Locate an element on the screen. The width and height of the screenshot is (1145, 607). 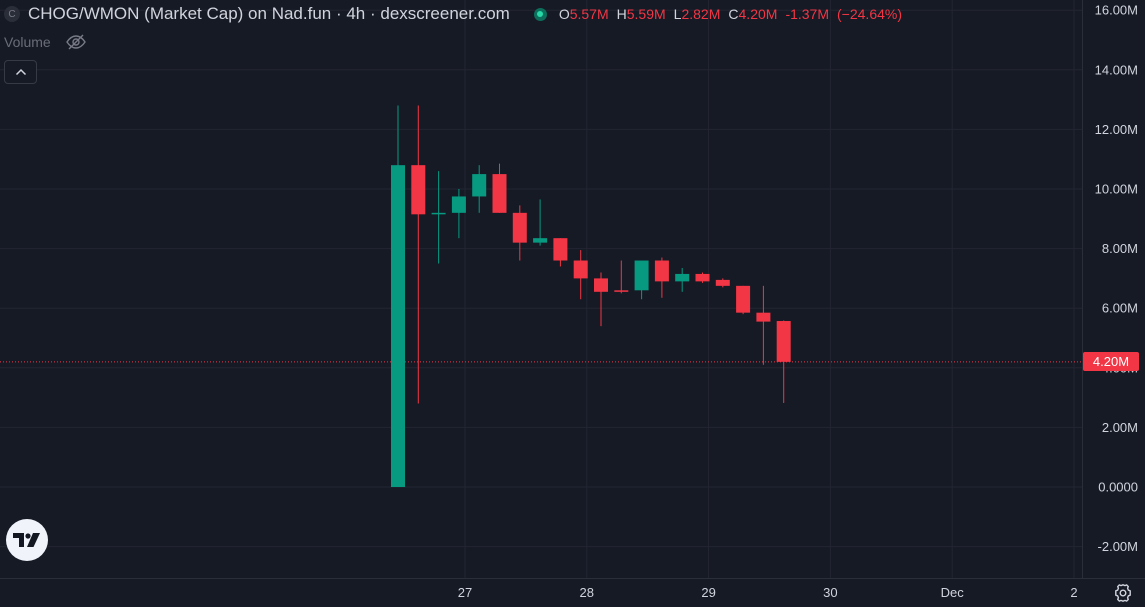
chart-settings-button is located at coordinates (1123, 593).